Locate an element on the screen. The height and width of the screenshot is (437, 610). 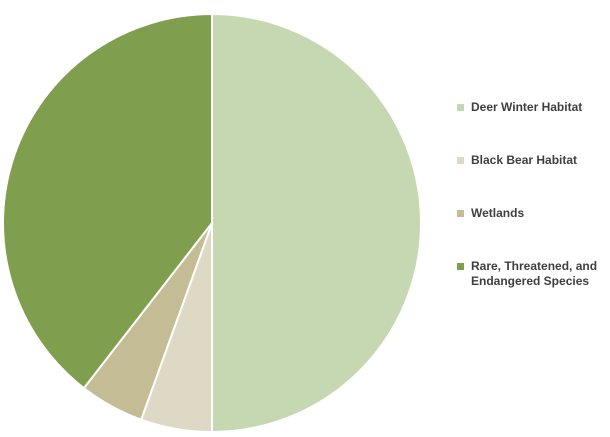
legend-swatch-wetlands is located at coordinates (460, 213).